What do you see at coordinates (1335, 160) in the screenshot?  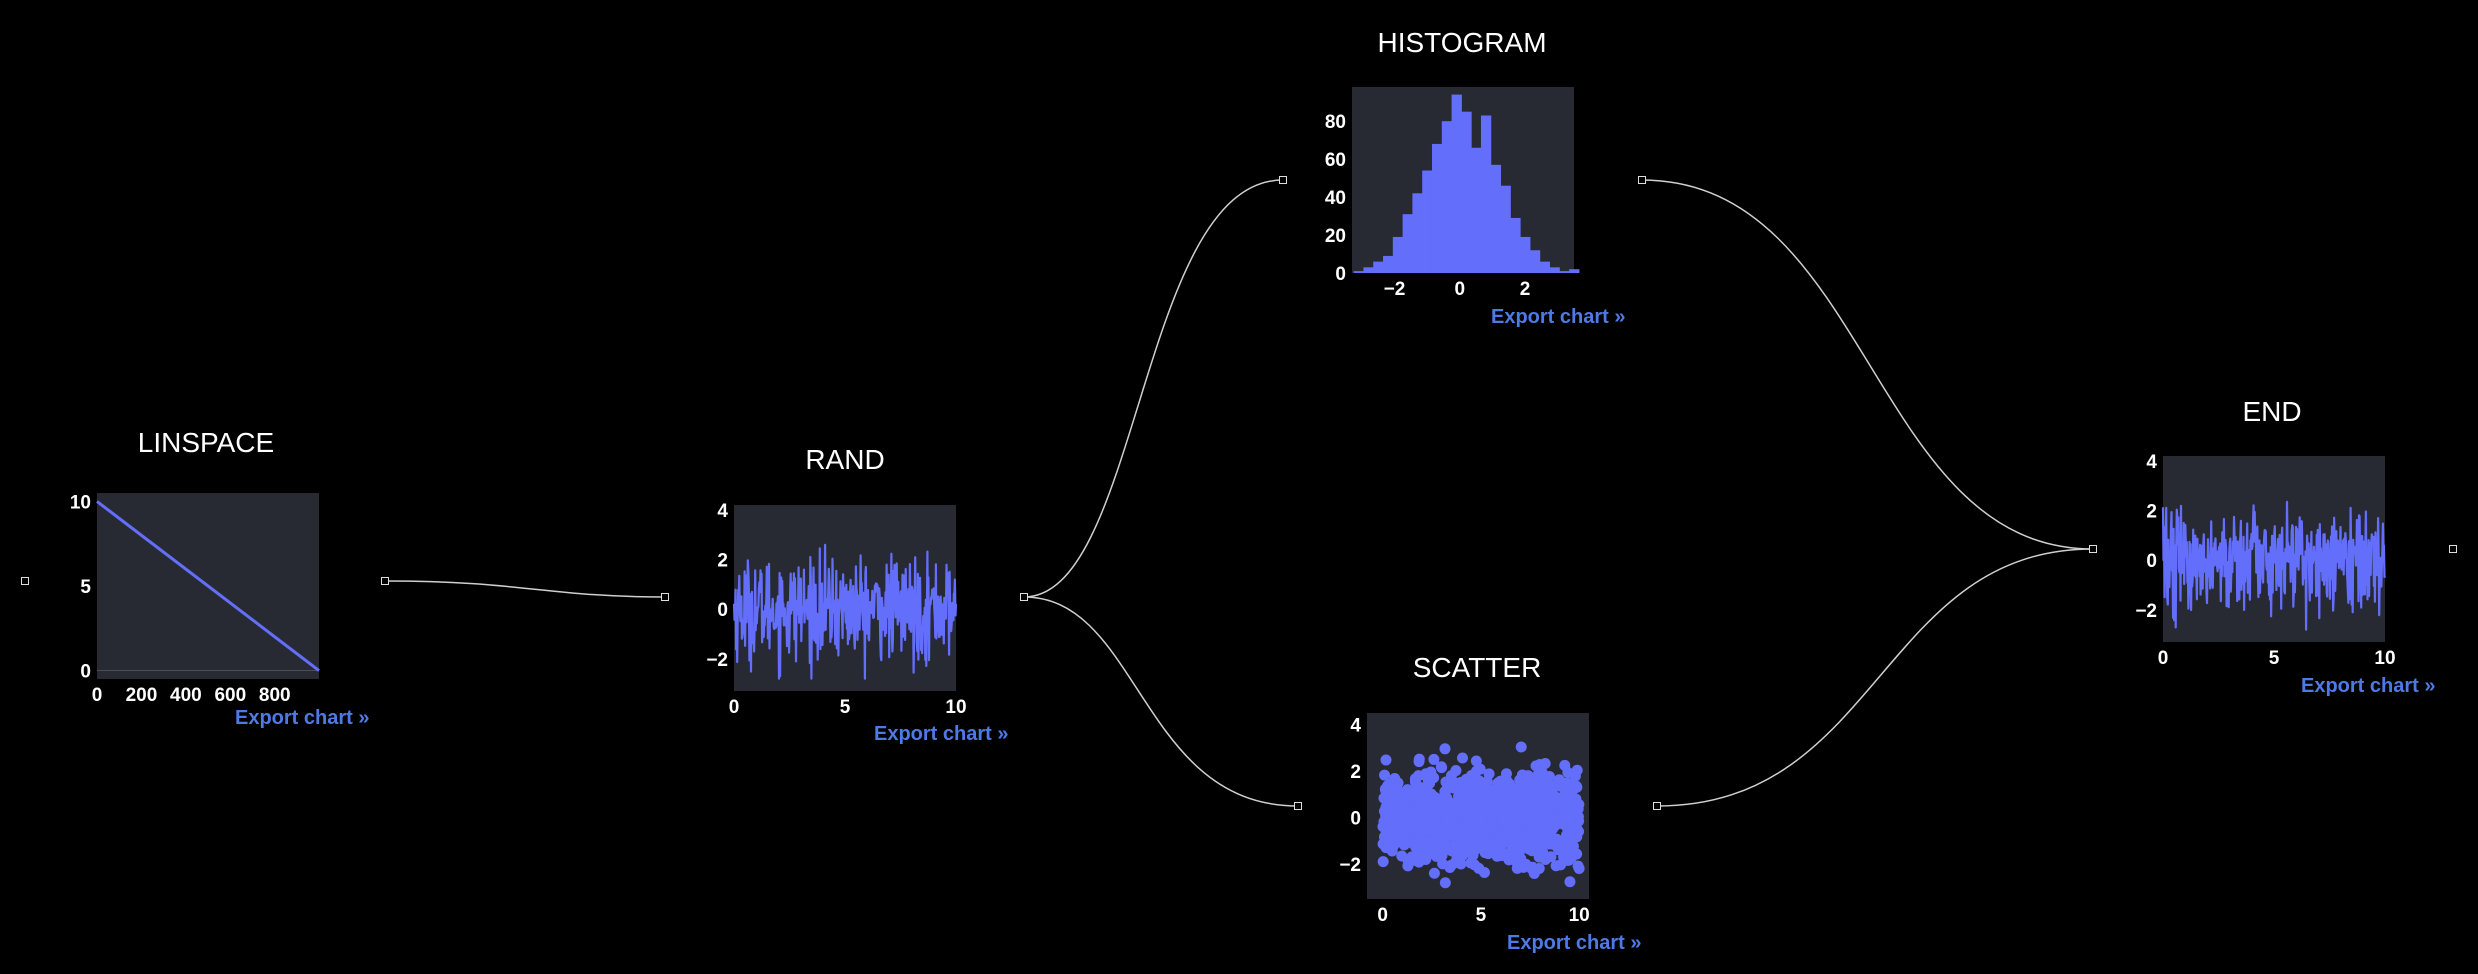 I see `y-tick-label: 60` at bounding box center [1335, 160].